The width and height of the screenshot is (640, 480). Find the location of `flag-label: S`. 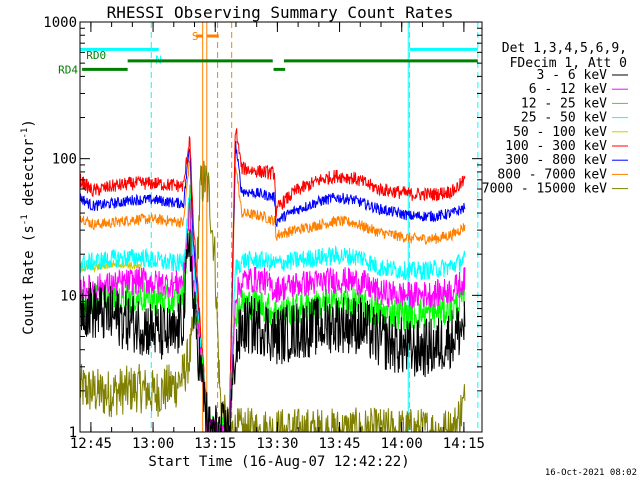

flag-label: S is located at coordinates (195, 36).